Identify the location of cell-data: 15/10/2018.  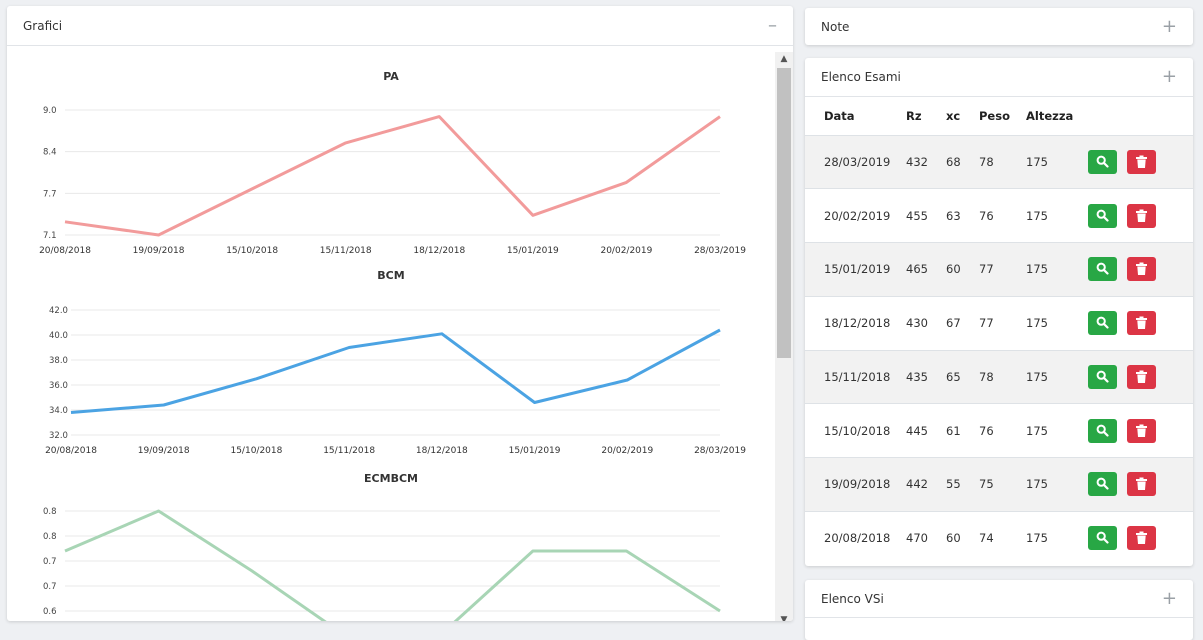
(857, 430).